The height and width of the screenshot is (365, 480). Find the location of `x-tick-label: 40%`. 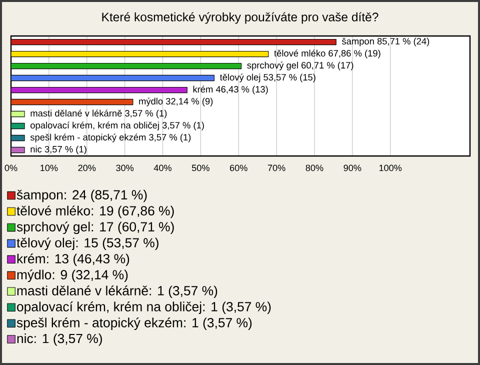

x-tick-label: 40% is located at coordinates (163, 168).